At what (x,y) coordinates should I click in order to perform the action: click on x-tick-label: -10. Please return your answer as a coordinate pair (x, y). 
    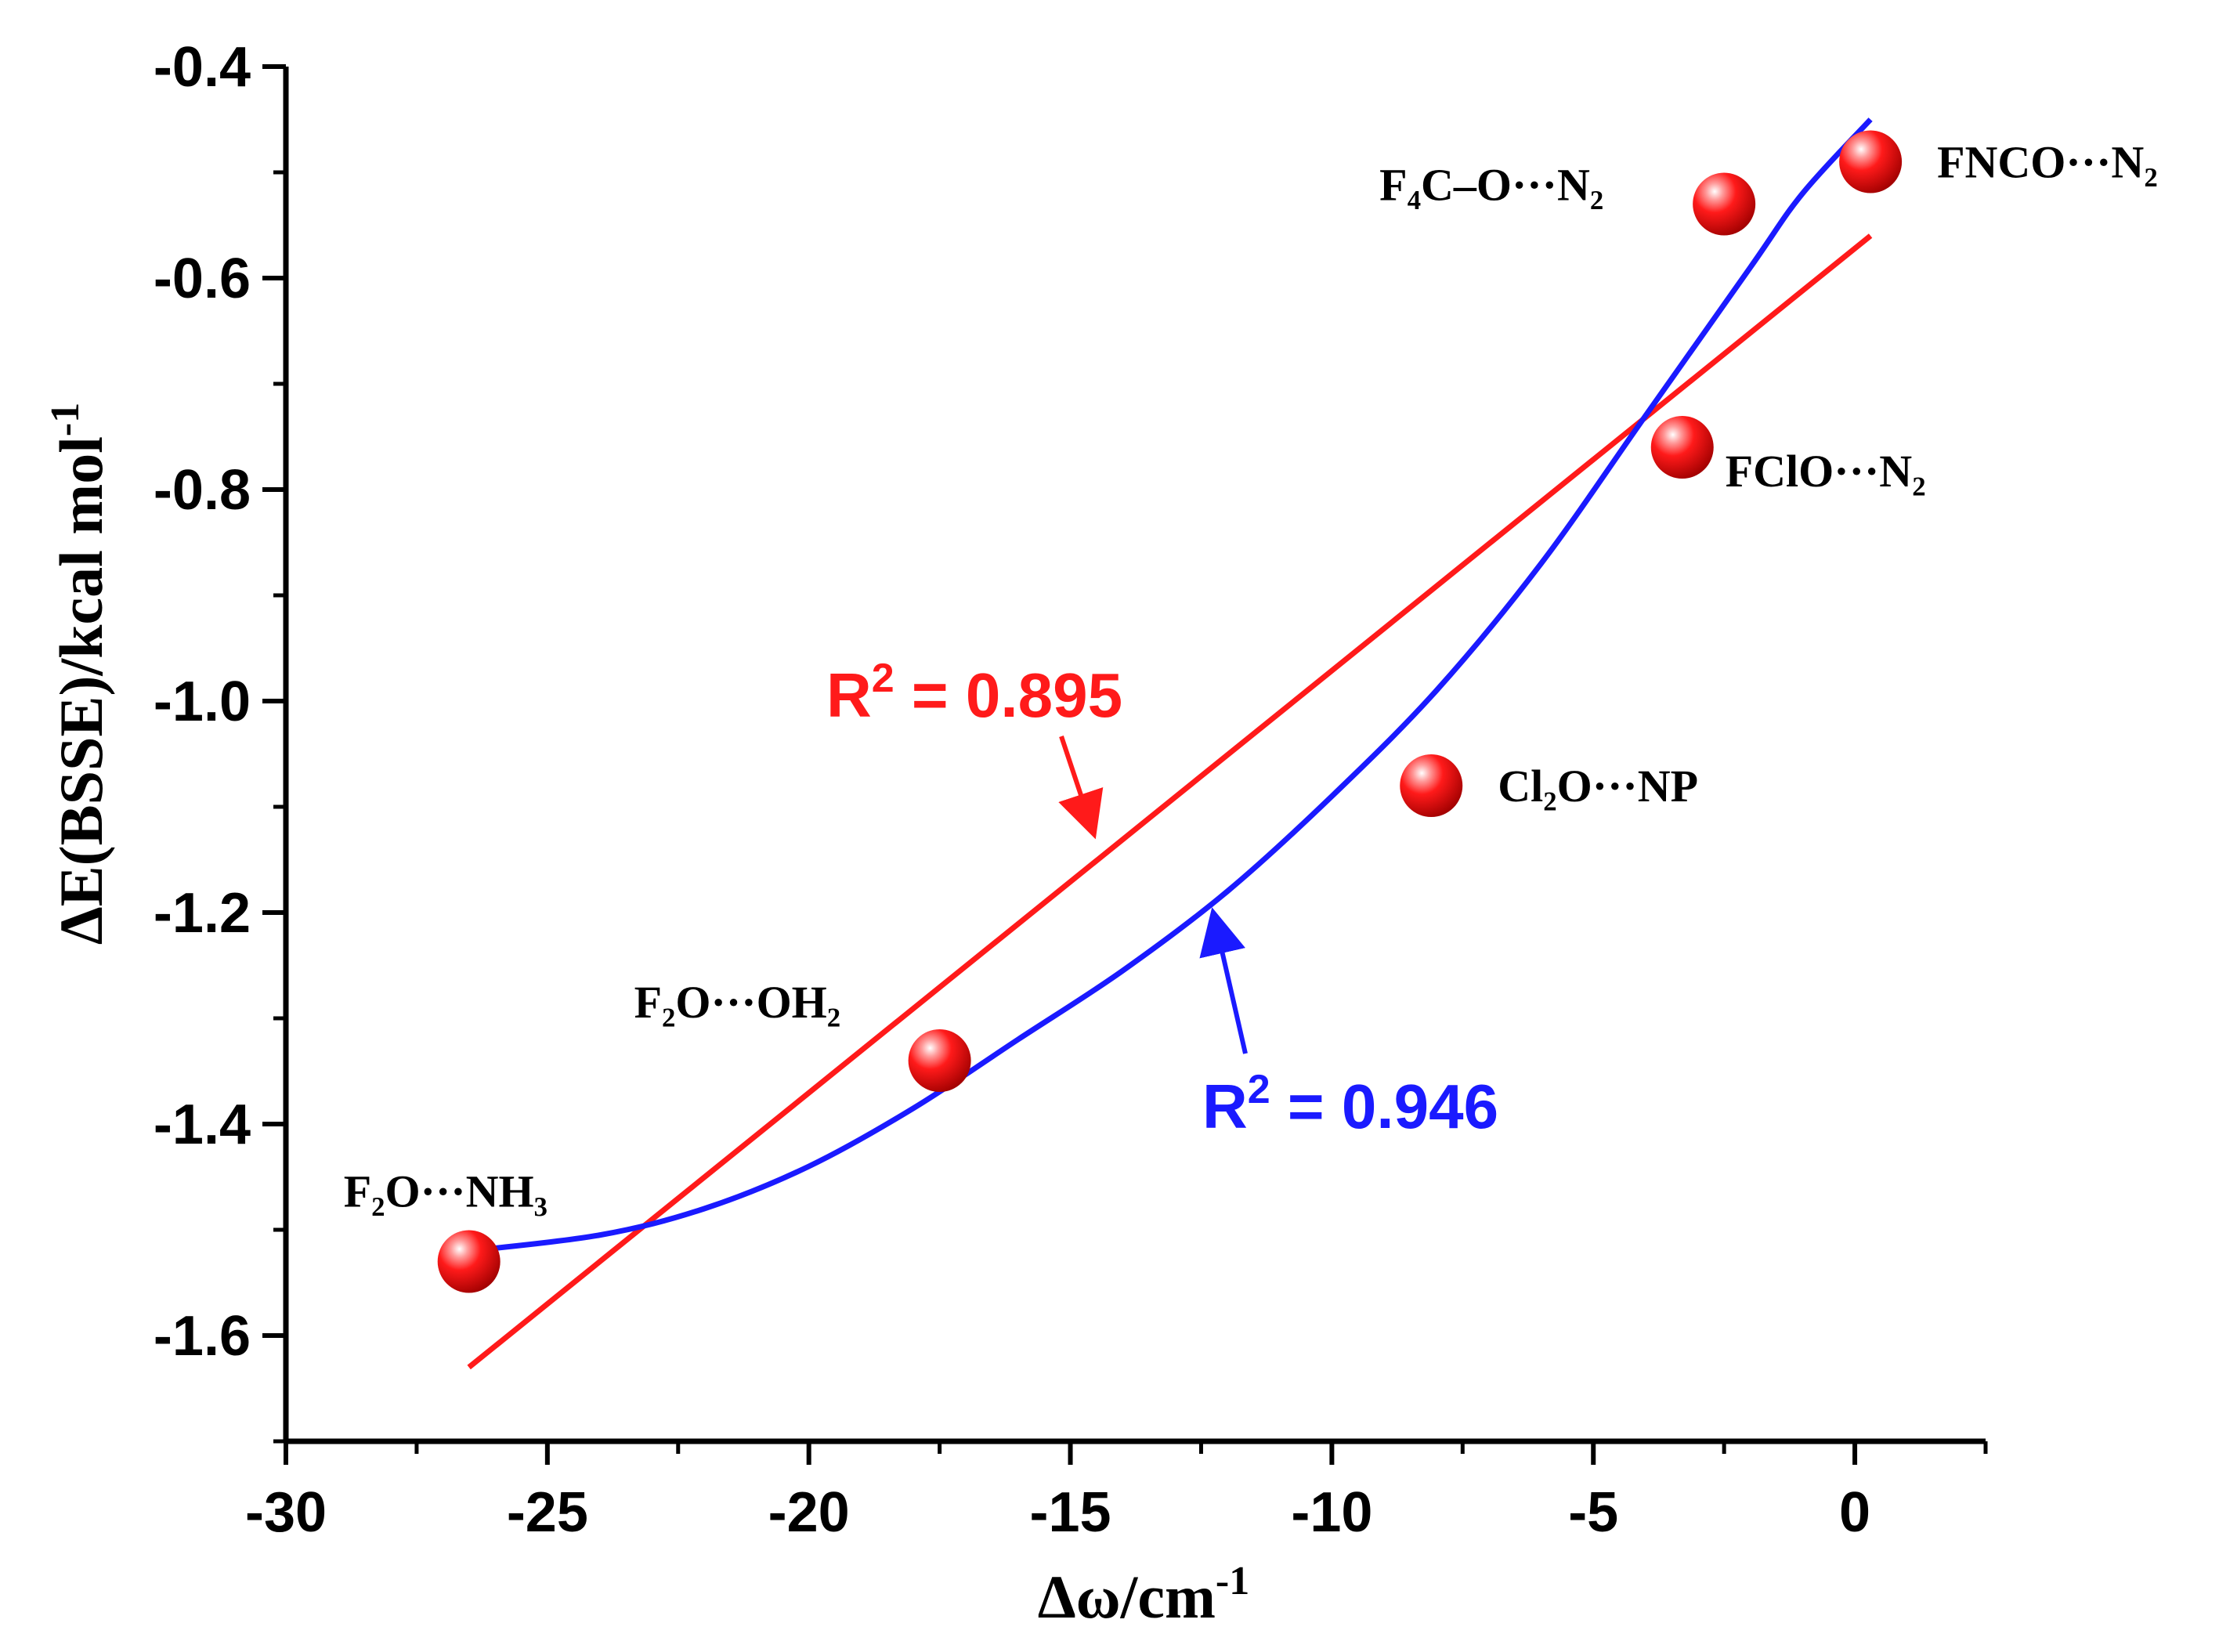
    Looking at the image, I should click on (1331, 1512).